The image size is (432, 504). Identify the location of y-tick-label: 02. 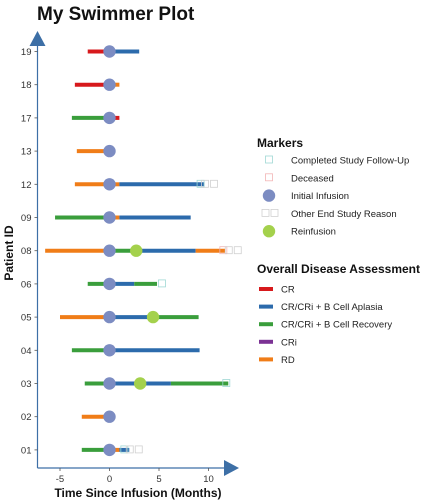
(26, 417).